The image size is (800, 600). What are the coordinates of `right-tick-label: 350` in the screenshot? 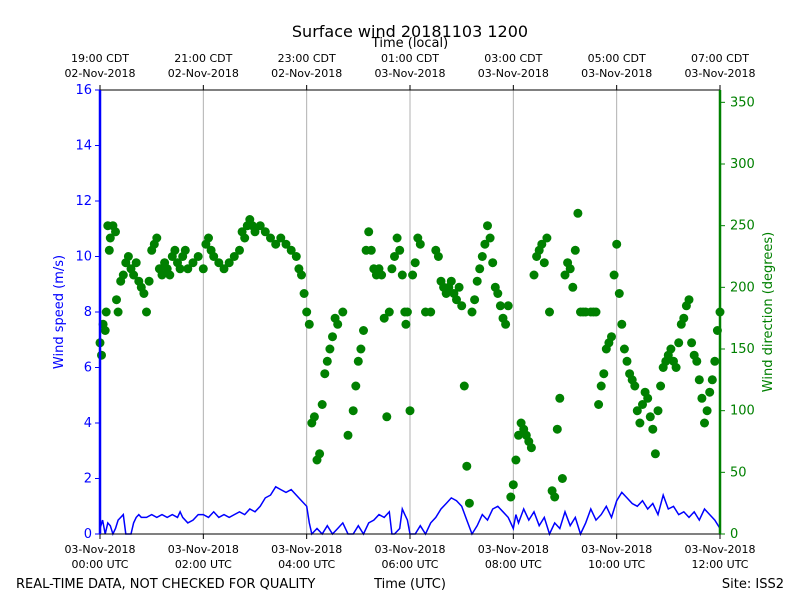 It's located at (742, 102).